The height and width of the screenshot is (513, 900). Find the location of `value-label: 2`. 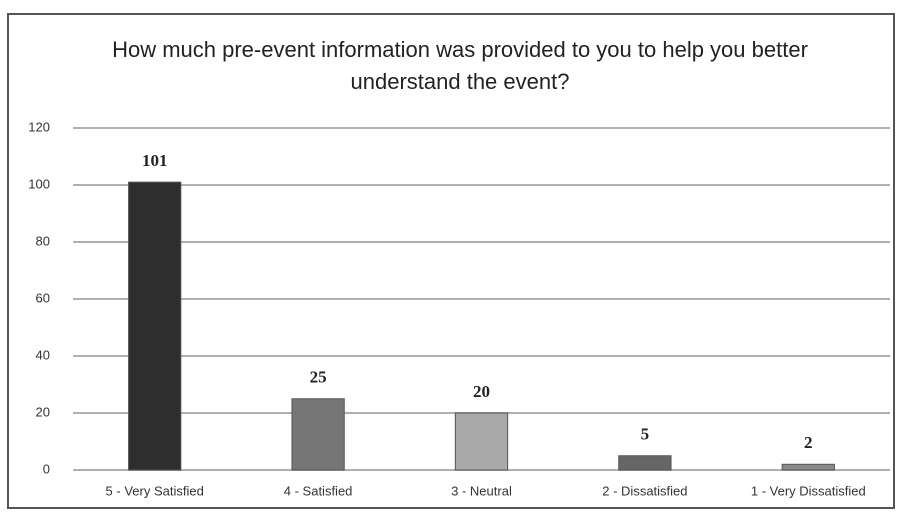

value-label: 2 is located at coordinates (808, 442).